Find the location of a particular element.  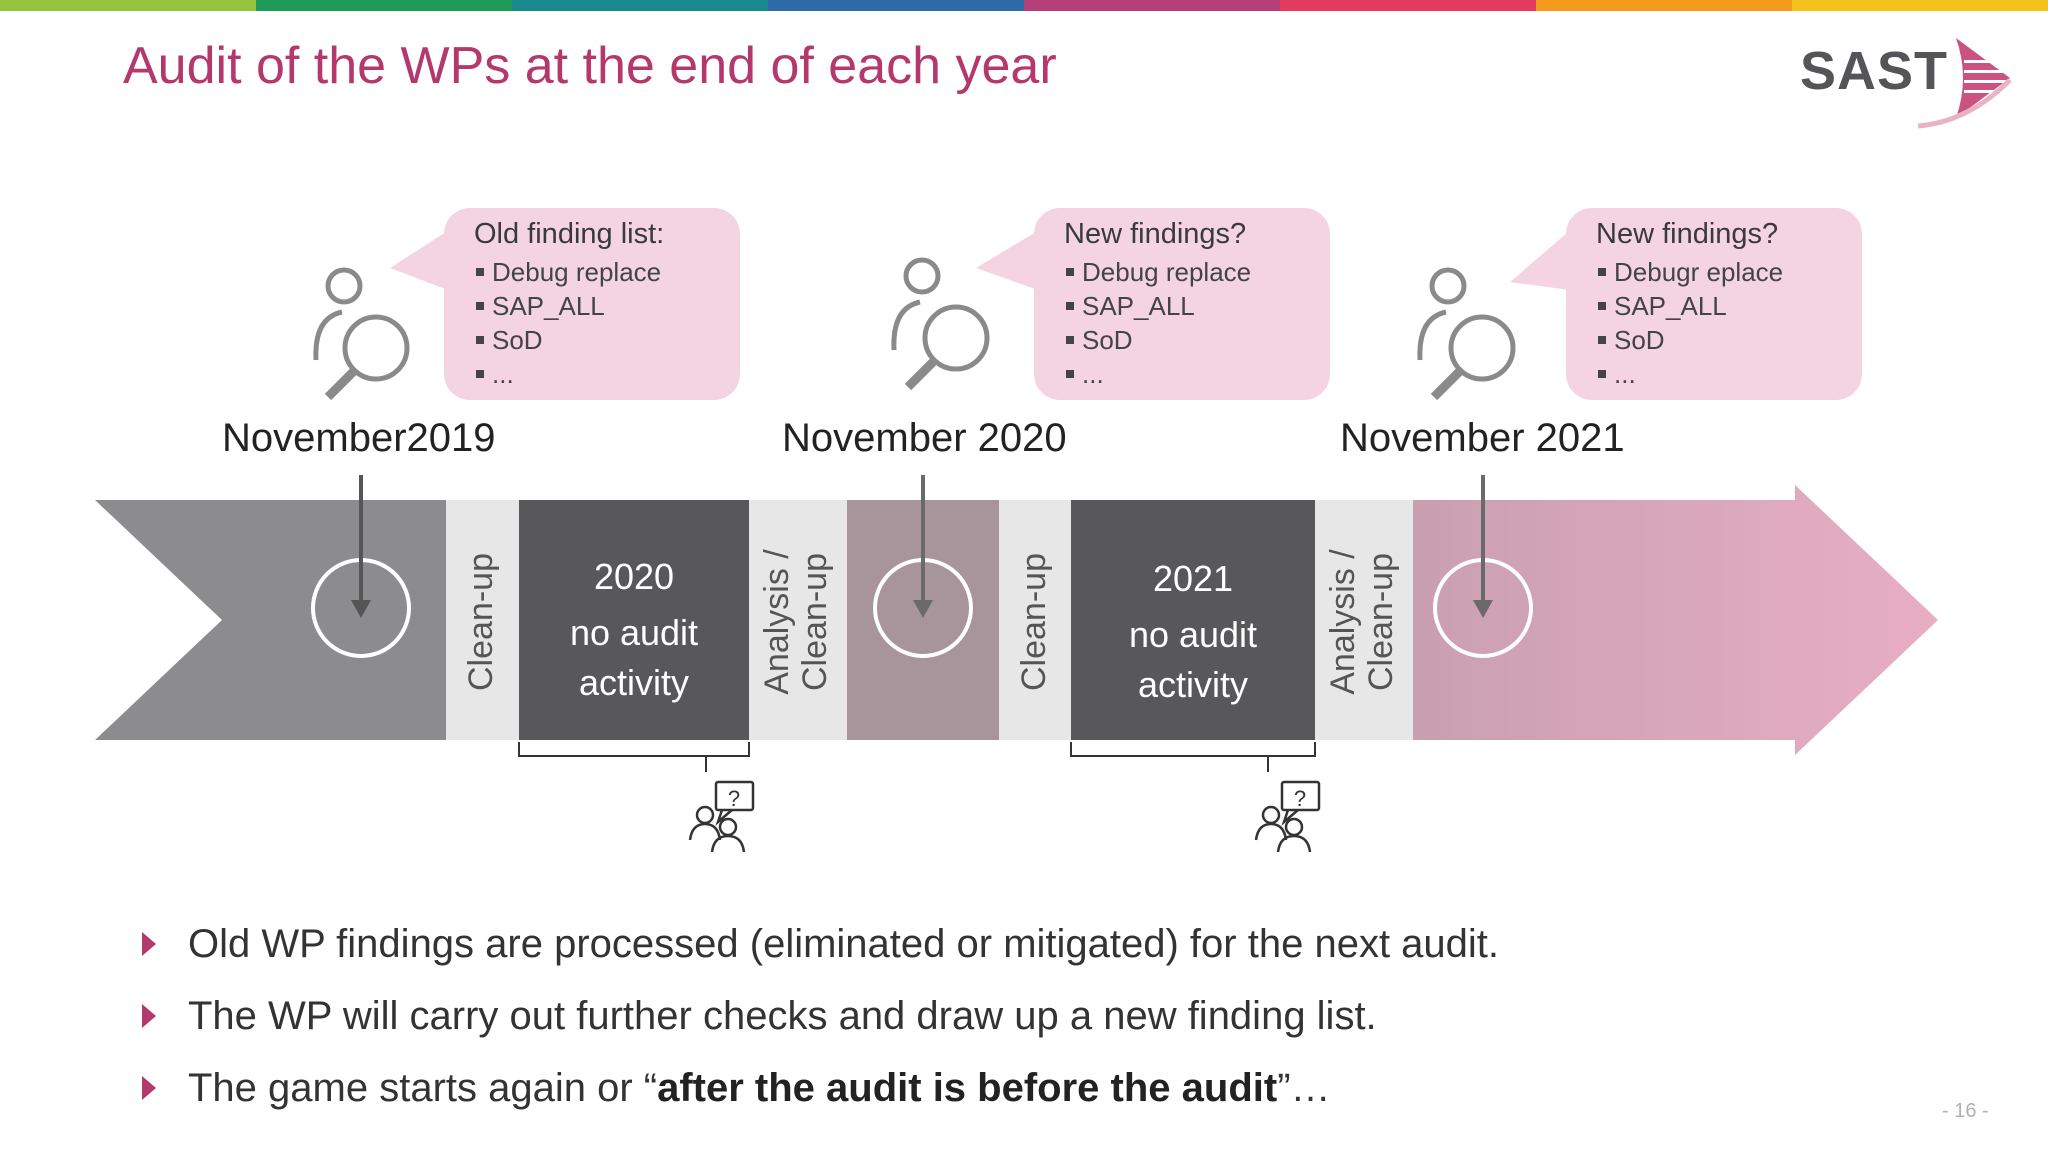

bubble-title: Old finding list: is located at coordinates (569, 234).